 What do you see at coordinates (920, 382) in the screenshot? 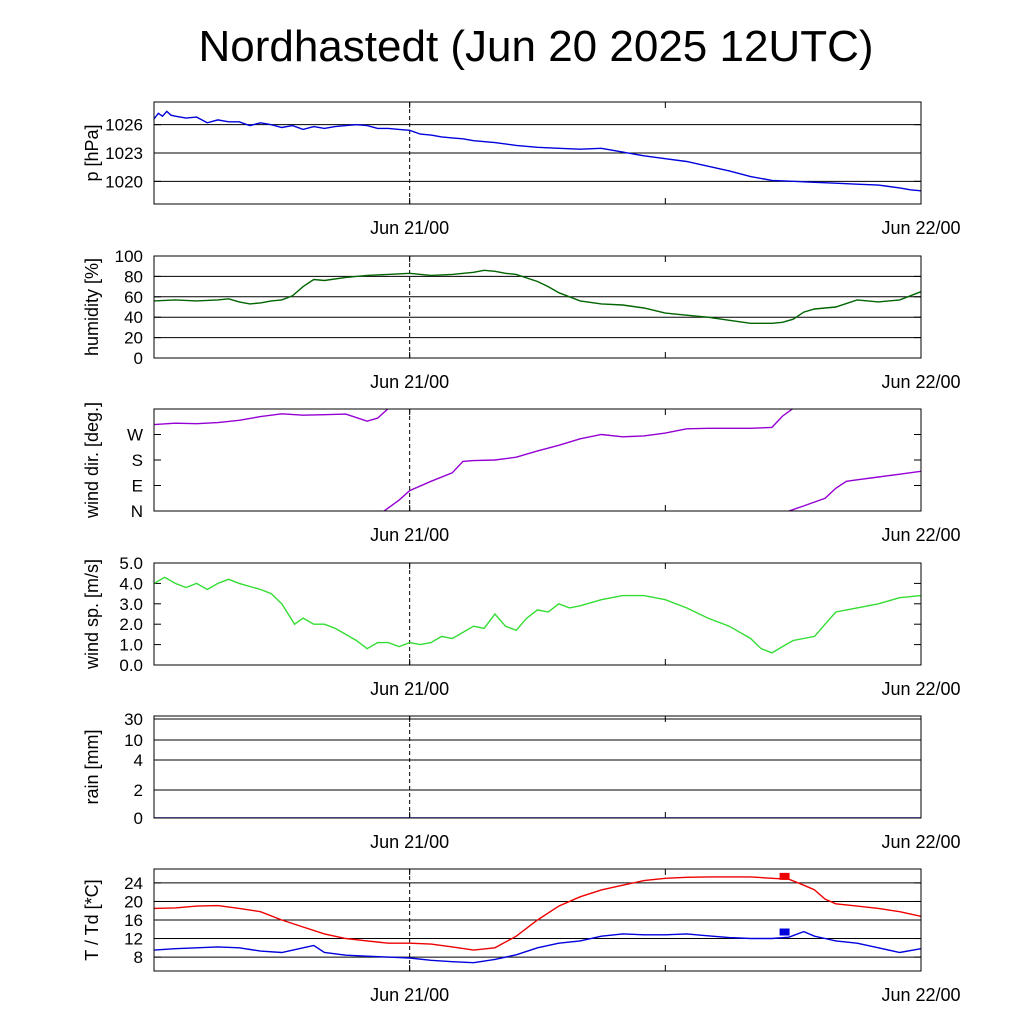
I see `humidity-xtick-label: Jun 22/00` at bounding box center [920, 382].